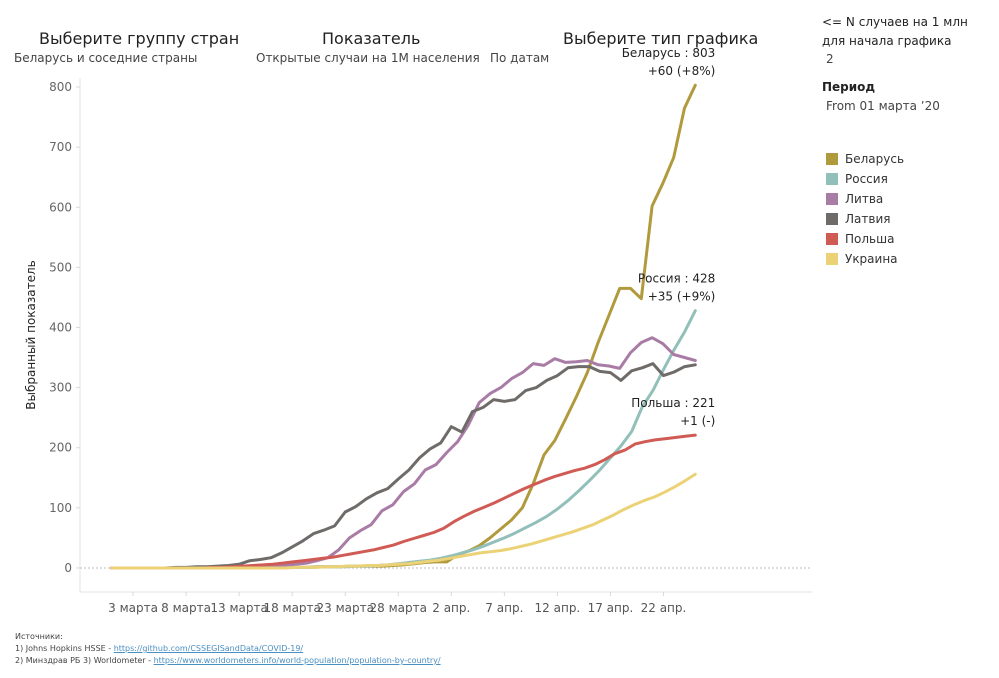 This screenshot has width=999, height=678. What do you see at coordinates (84, 660) in the screenshot?
I see `source-2-label: 2) Минздрав РБ 3) Worldometer -` at bounding box center [84, 660].